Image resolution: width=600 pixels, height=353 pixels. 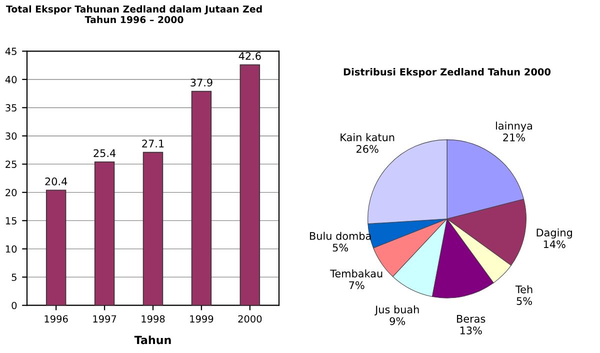 I want to click on x-tick-label: 1998, so click(x=153, y=319).